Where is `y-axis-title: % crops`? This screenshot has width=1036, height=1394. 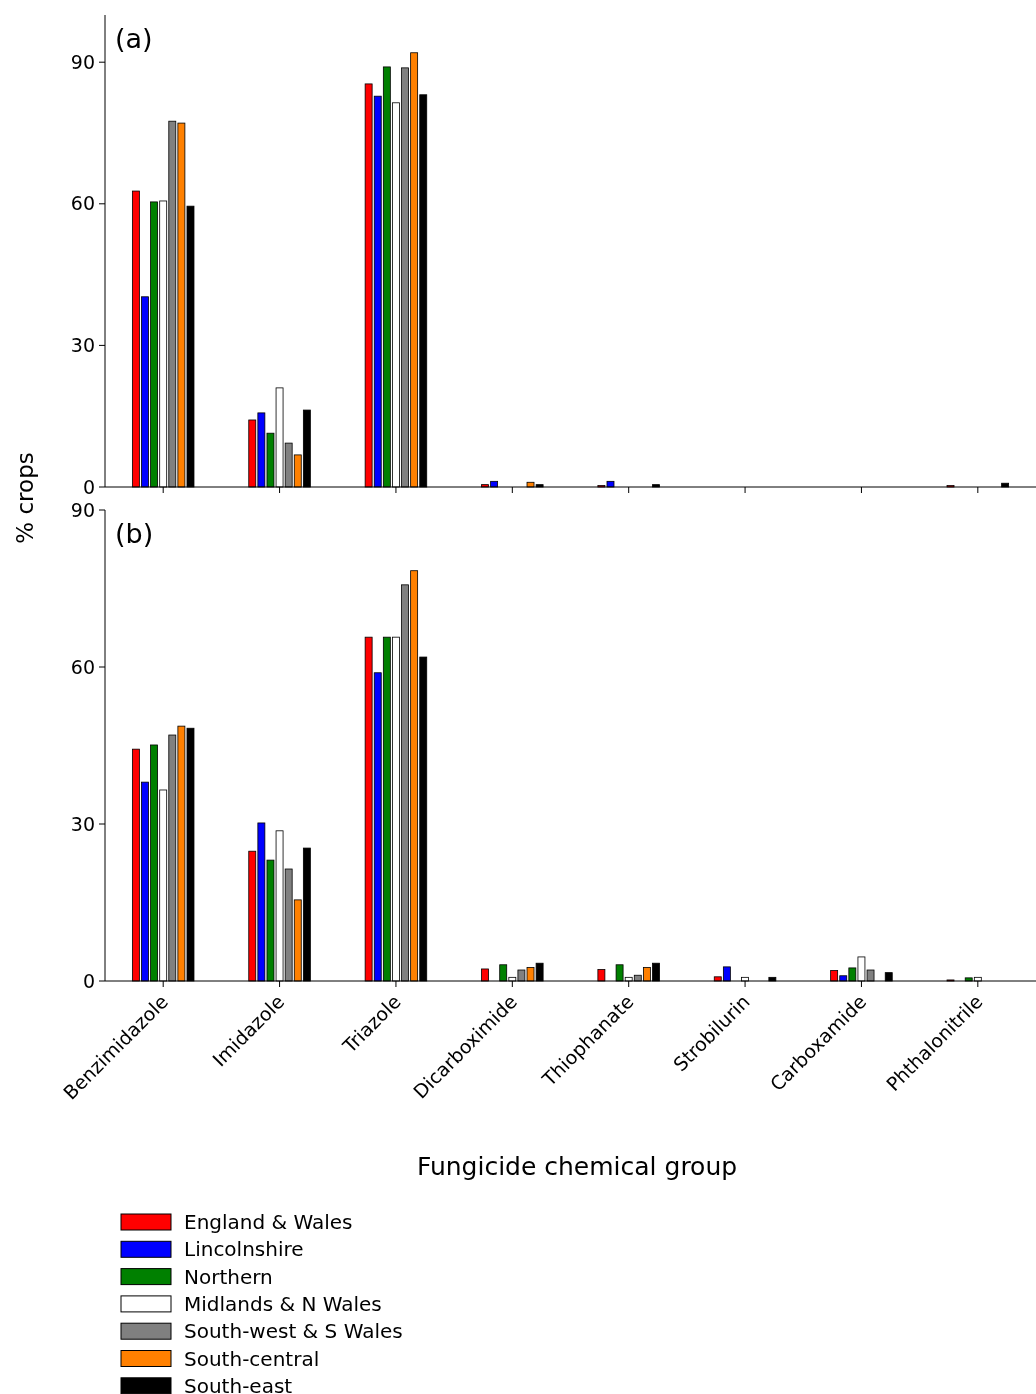
y-axis-title: % crops is located at coordinates (25, 498).